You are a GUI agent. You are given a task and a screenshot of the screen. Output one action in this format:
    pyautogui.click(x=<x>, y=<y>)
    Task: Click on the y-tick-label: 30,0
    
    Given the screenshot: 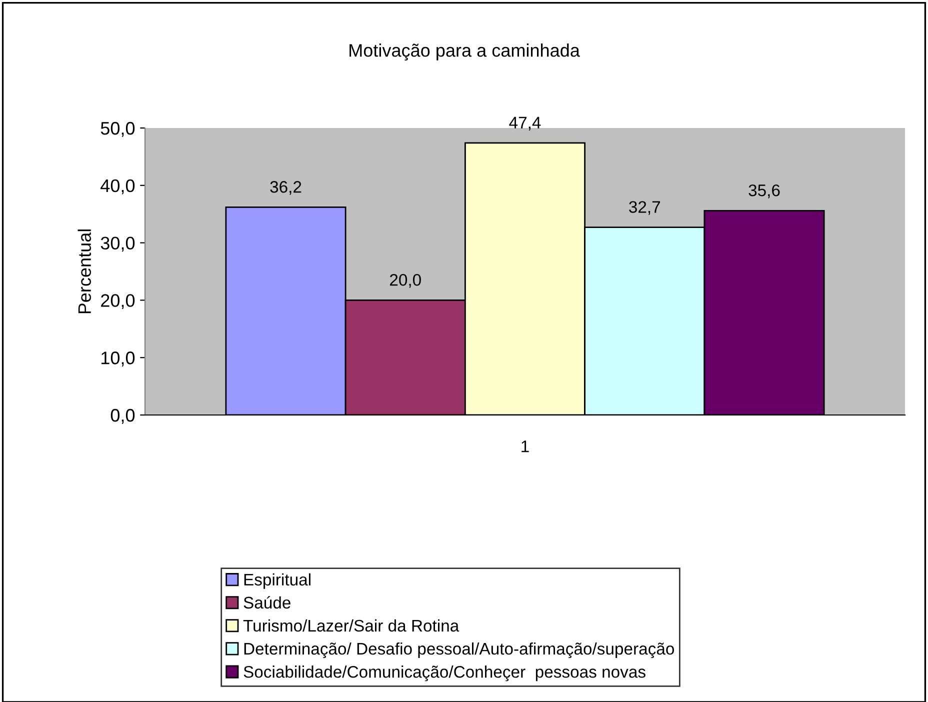 What is the action you would take?
    pyautogui.click(x=117, y=244)
    